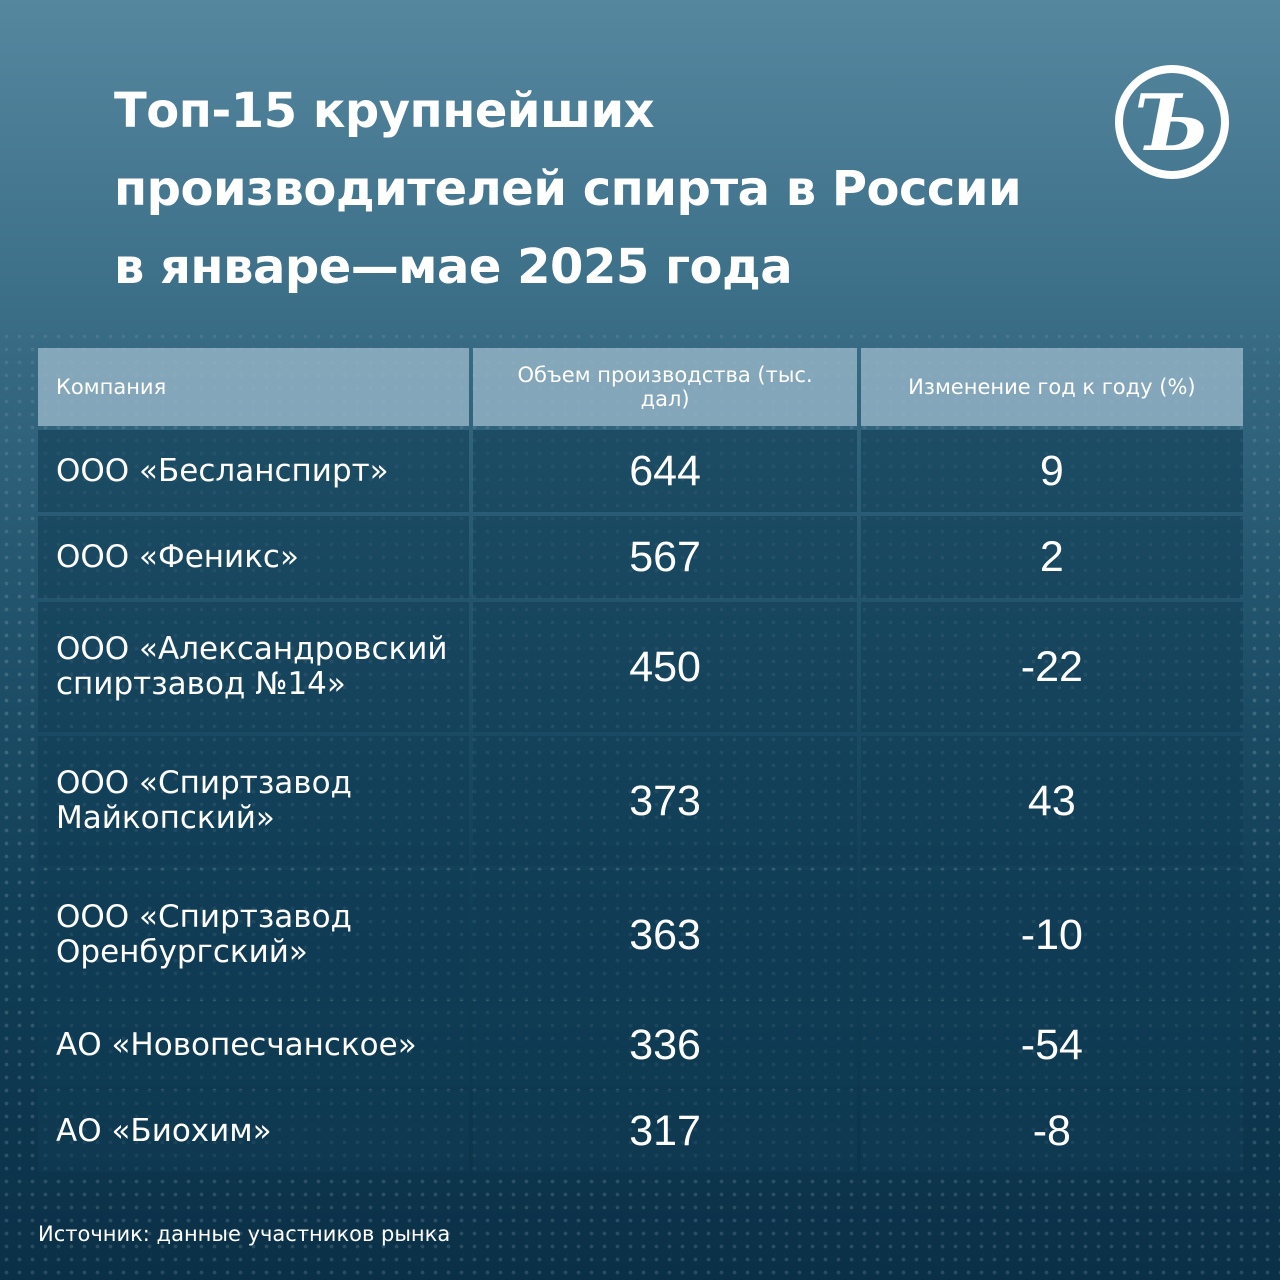 The image size is (1280, 1280). Describe the element at coordinates (254, 1131) in the screenshot. I see `company-cell: АО «Биохим»` at that location.